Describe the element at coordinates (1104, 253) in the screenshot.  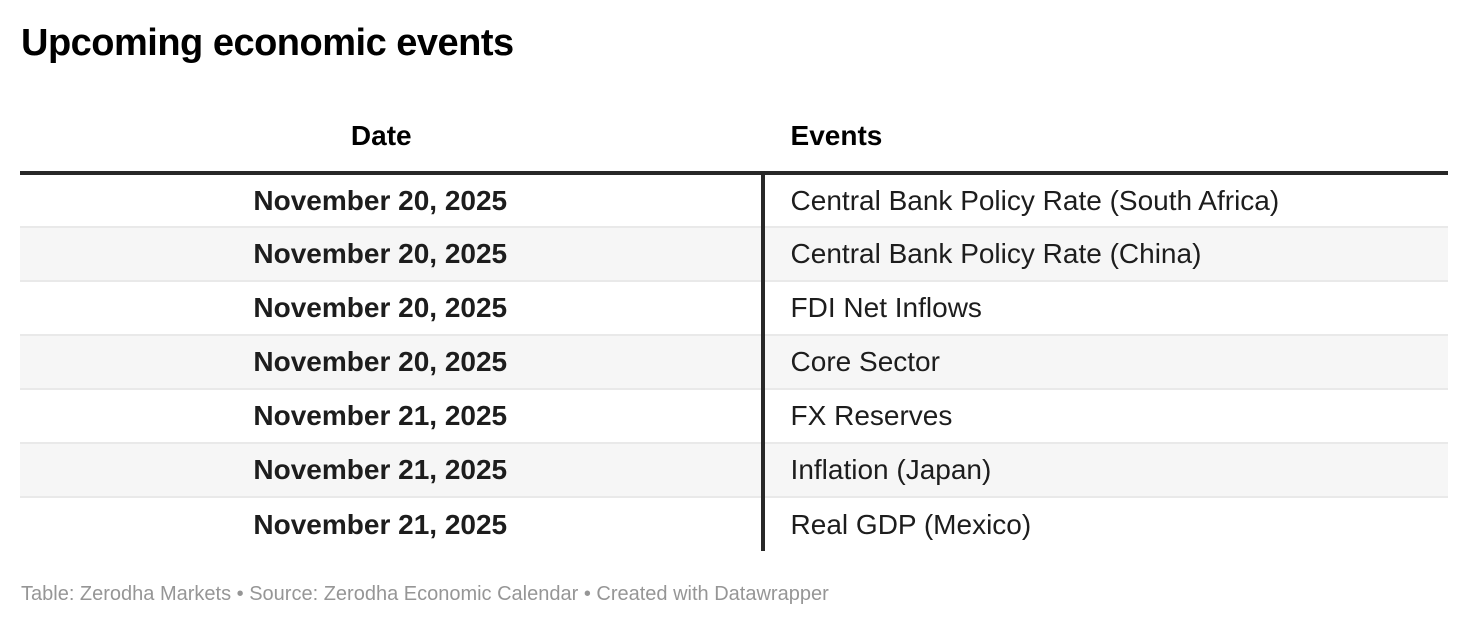
I see `event-cell: Central Bank Policy Rate (China)` at that location.